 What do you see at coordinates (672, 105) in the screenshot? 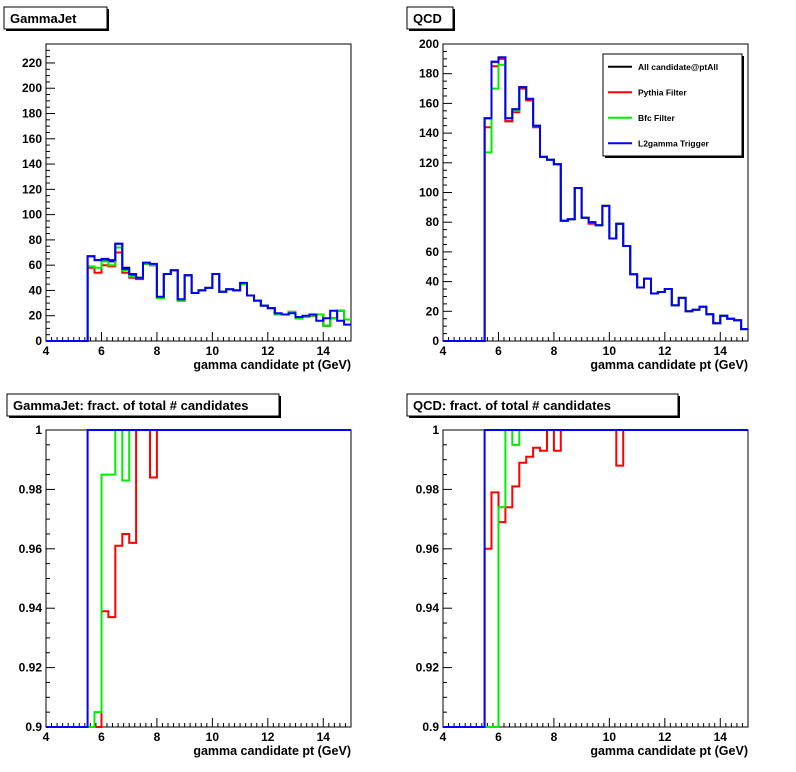
I see `legend-box` at bounding box center [672, 105].